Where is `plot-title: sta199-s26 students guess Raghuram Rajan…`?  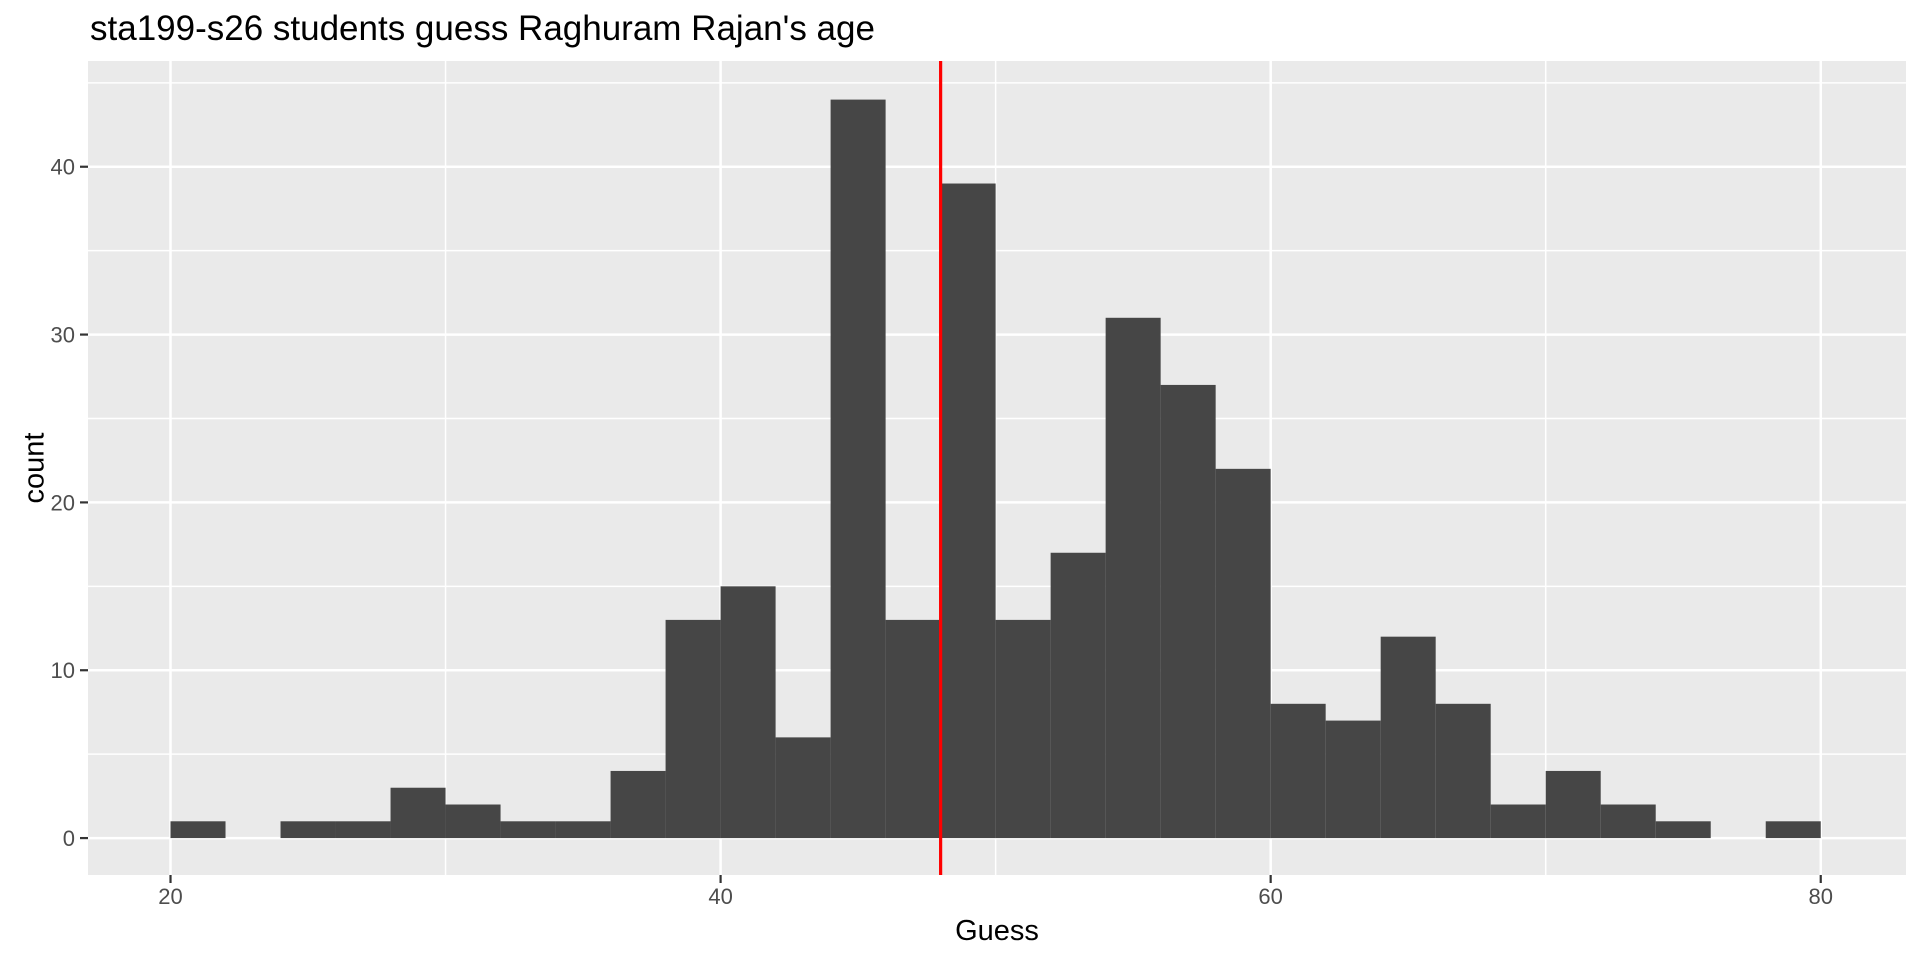
plot-title: sta199-s26 students guess Raghuram Rajan… is located at coordinates (482, 28).